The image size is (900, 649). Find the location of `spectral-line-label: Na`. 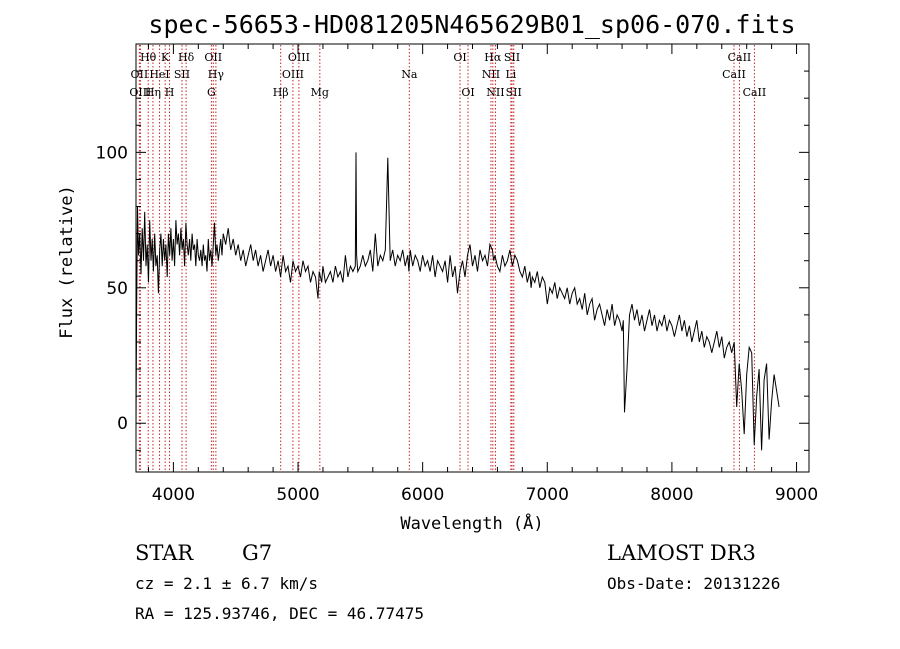

spectral-line-label: Na is located at coordinates (409, 74).